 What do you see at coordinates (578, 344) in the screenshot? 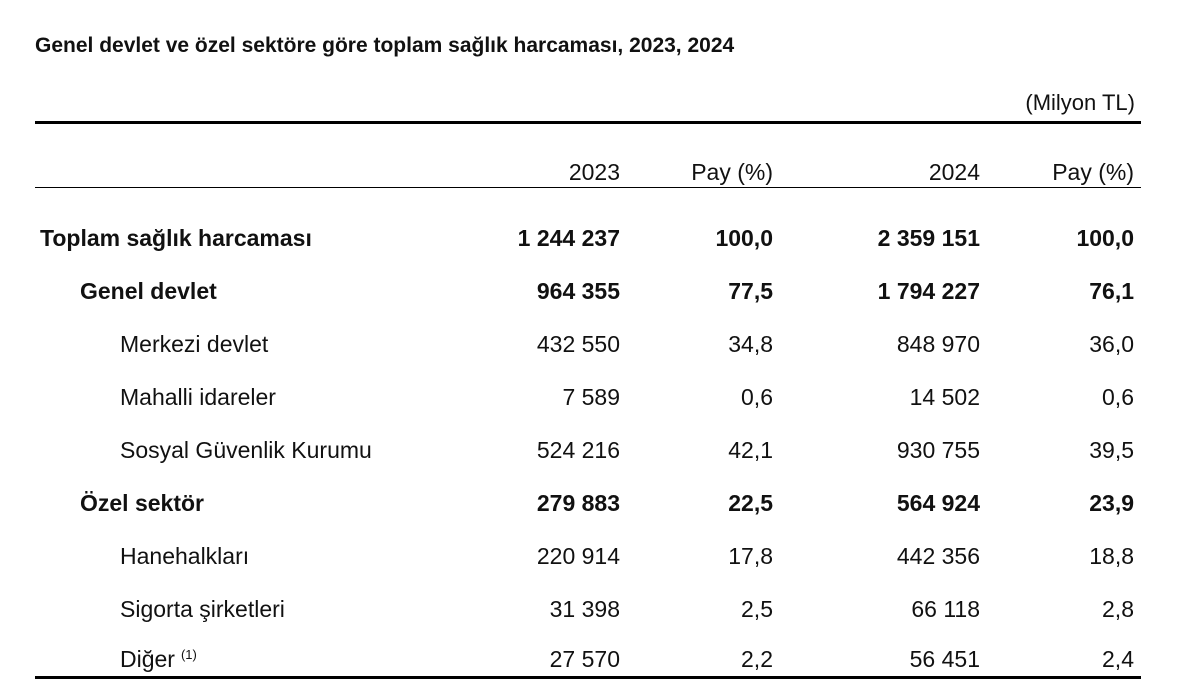
I see `table-cell: 432 550` at bounding box center [578, 344].